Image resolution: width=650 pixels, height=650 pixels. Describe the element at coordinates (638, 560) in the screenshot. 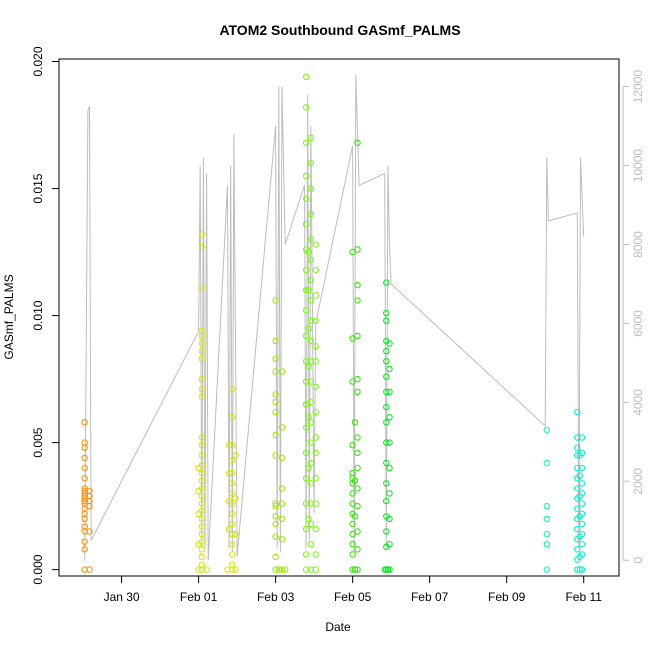

I see `y2-tick-label: 0` at that location.